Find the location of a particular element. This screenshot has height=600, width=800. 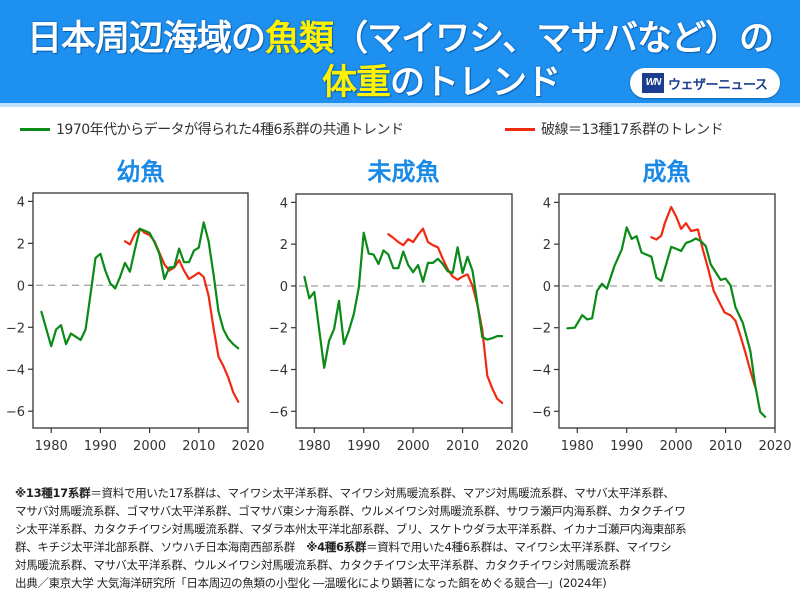

footnote-text: 群、キチジ太平洋北部系群、ソウハチ日本海南西部系群 is located at coordinates (161, 547).